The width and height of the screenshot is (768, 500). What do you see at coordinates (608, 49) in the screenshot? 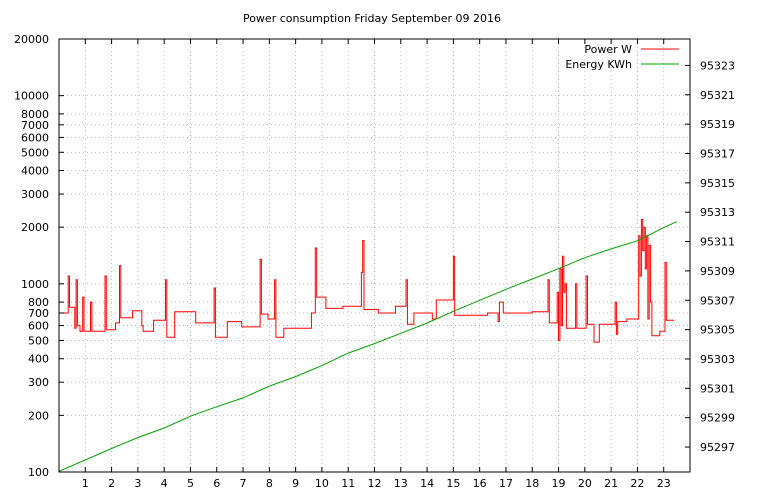
I see `legend-label-power: Power W` at bounding box center [608, 49].